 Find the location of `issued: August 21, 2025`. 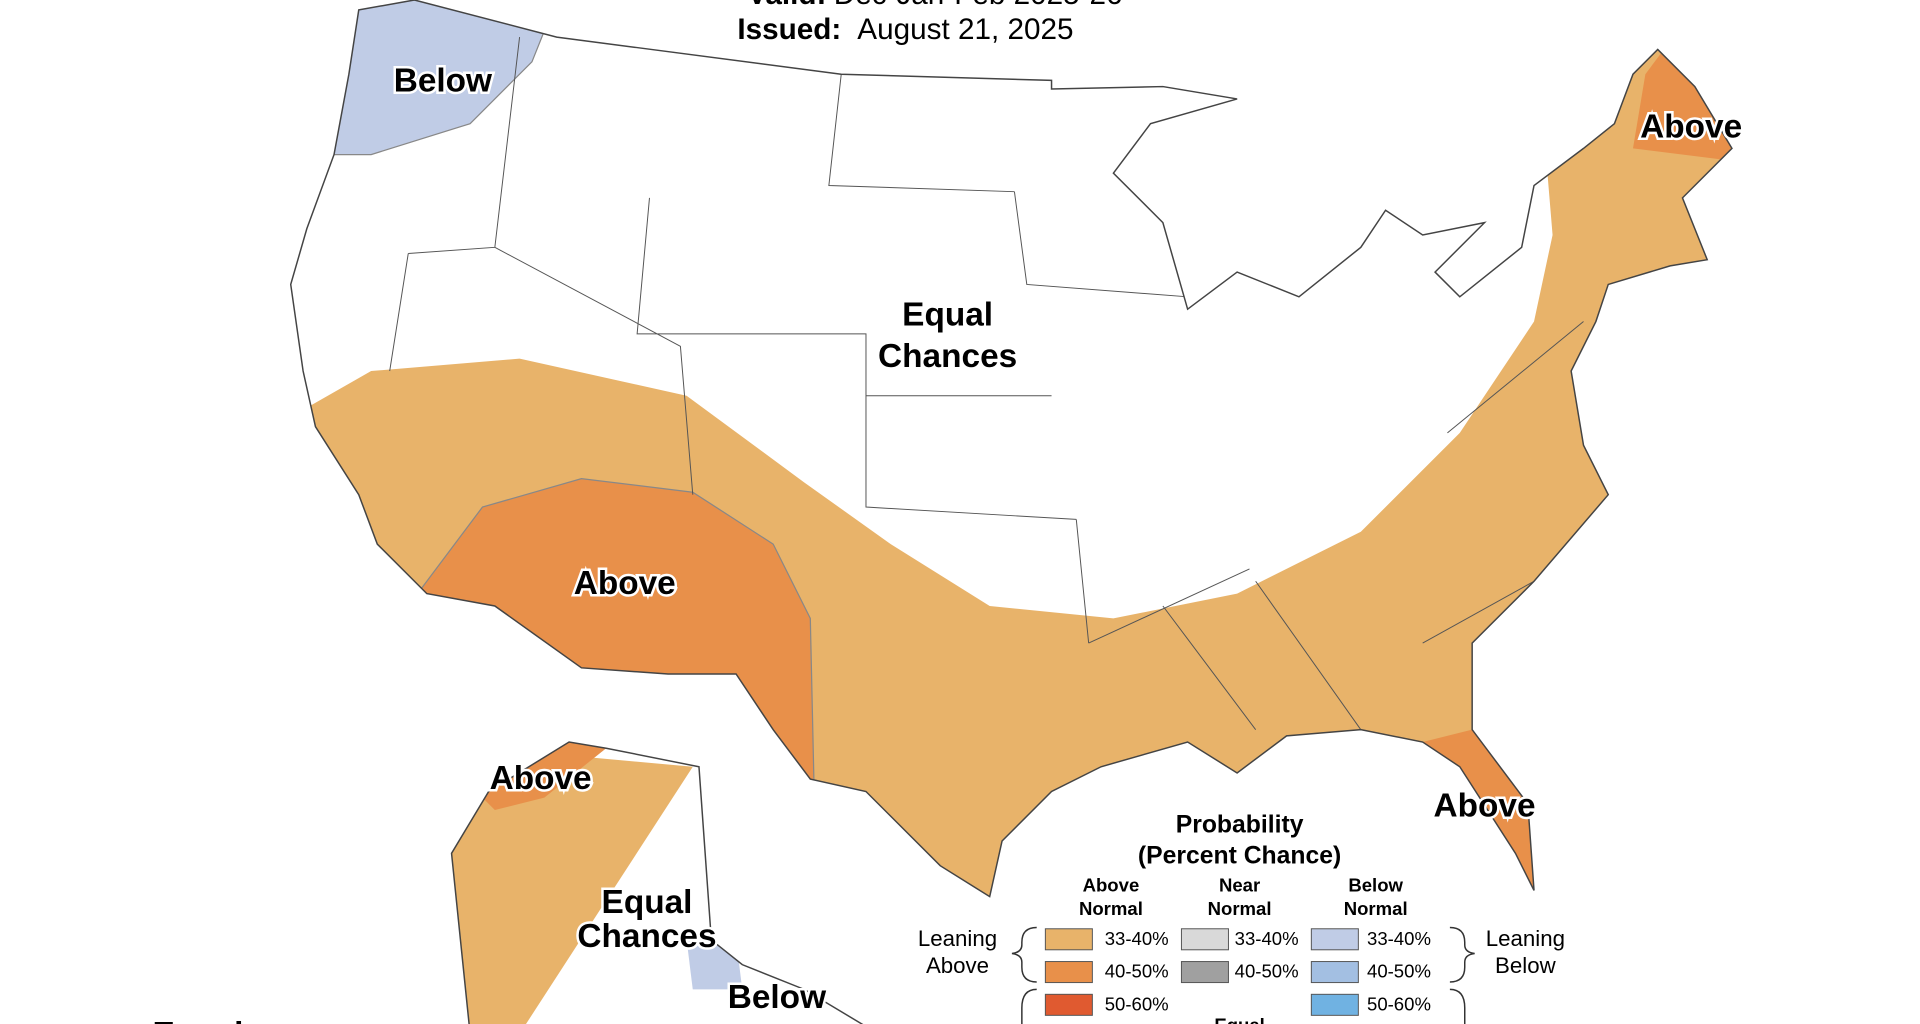

issued: August 21, 2025 is located at coordinates (965, 29).